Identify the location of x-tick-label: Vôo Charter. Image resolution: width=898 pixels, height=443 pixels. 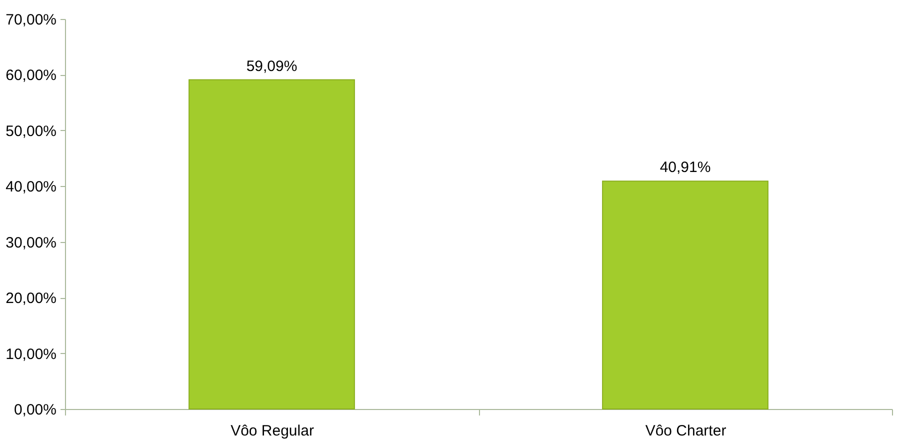
(685, 431).